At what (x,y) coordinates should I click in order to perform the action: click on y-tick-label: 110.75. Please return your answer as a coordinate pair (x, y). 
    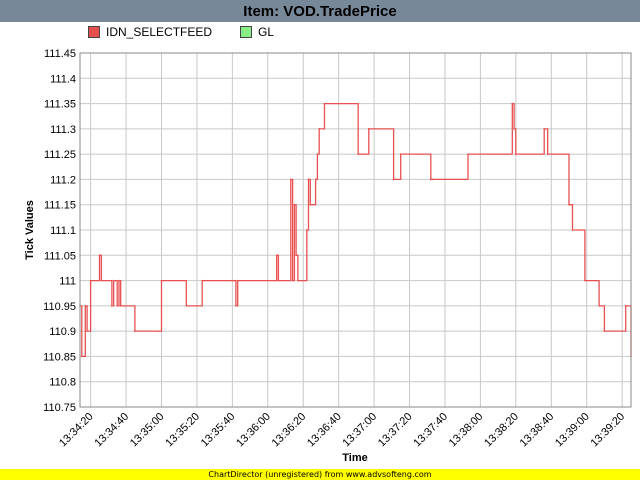
    Looking at the image, I should click on (59, 408).